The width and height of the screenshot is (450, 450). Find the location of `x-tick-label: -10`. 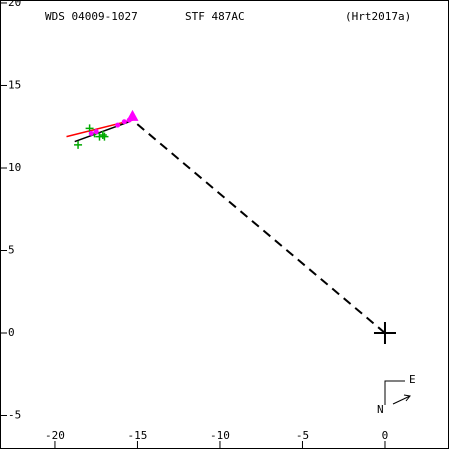

x-tick-label: -10 is located at coordinates (220, 435).